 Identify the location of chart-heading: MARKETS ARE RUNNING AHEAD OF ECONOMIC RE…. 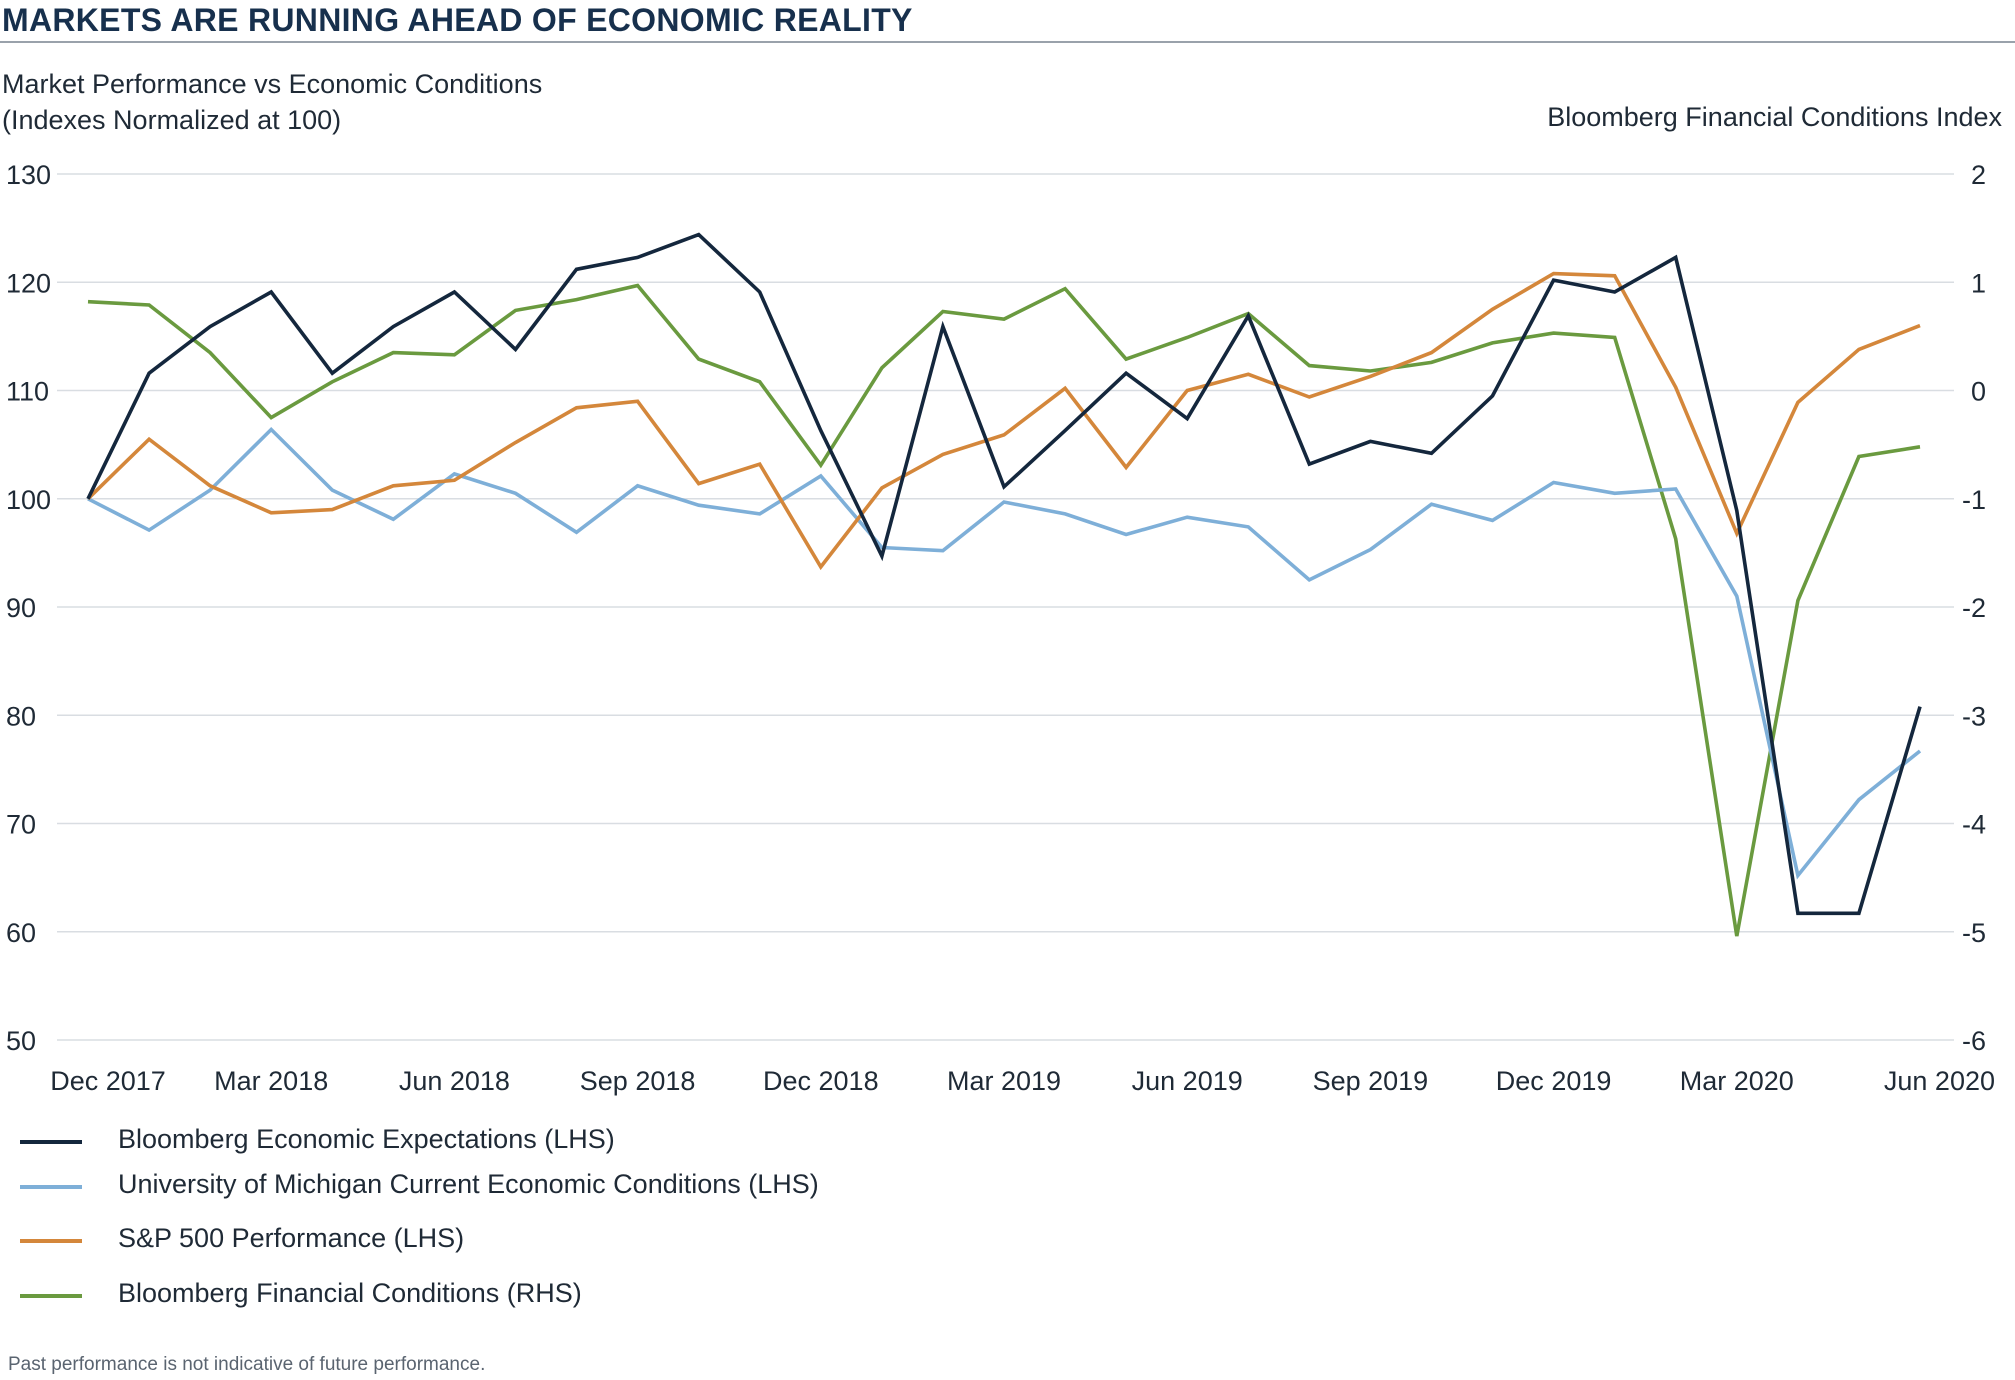
(457, 20).